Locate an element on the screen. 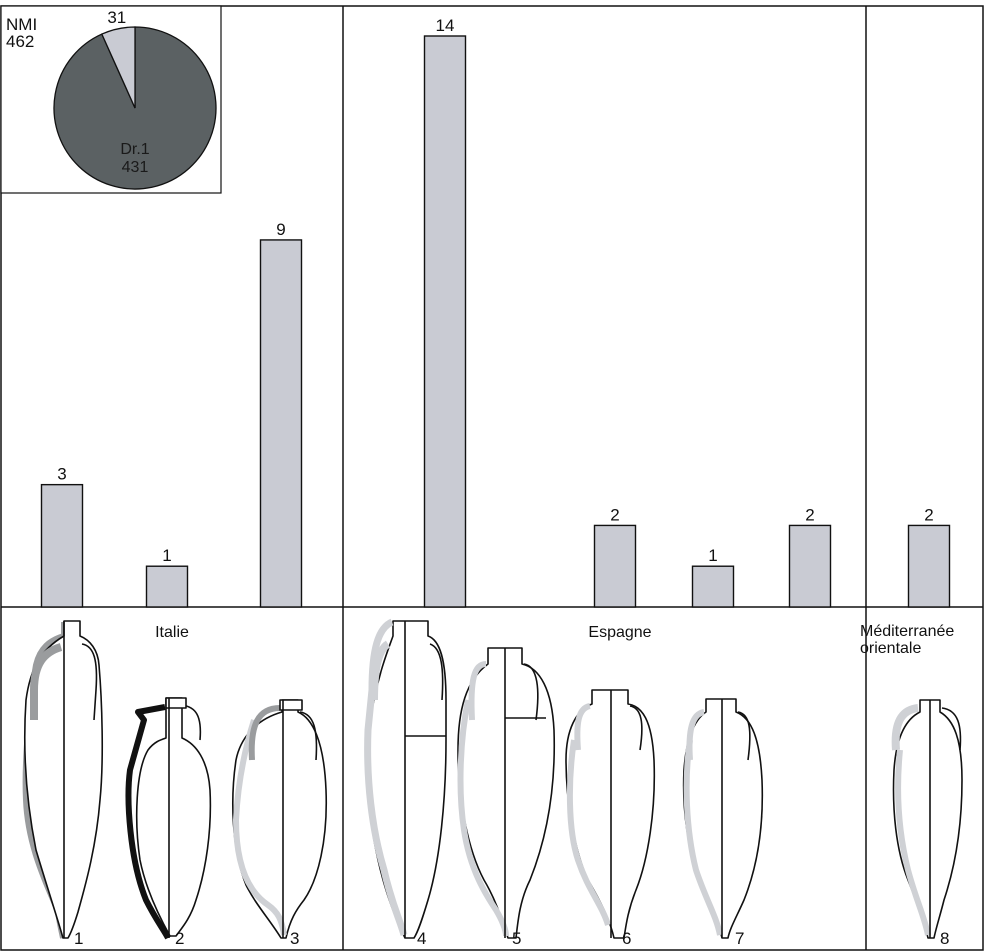  amphora-7-drawing is located at coordinates (723, 818).